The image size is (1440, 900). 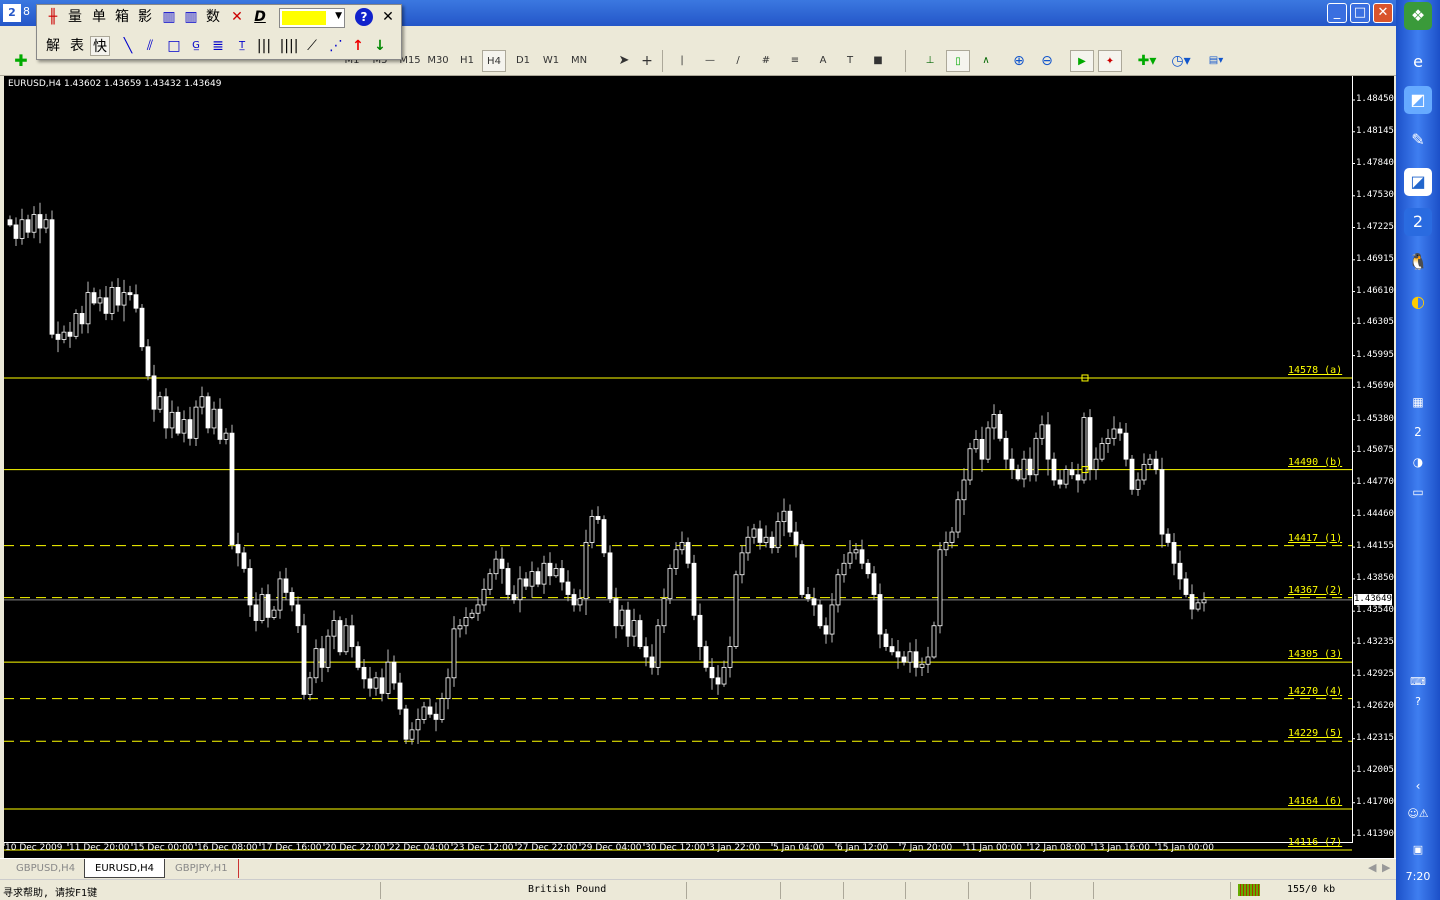 I want to click on templates-icon: ▤▾, so click(x=1216, y=60).